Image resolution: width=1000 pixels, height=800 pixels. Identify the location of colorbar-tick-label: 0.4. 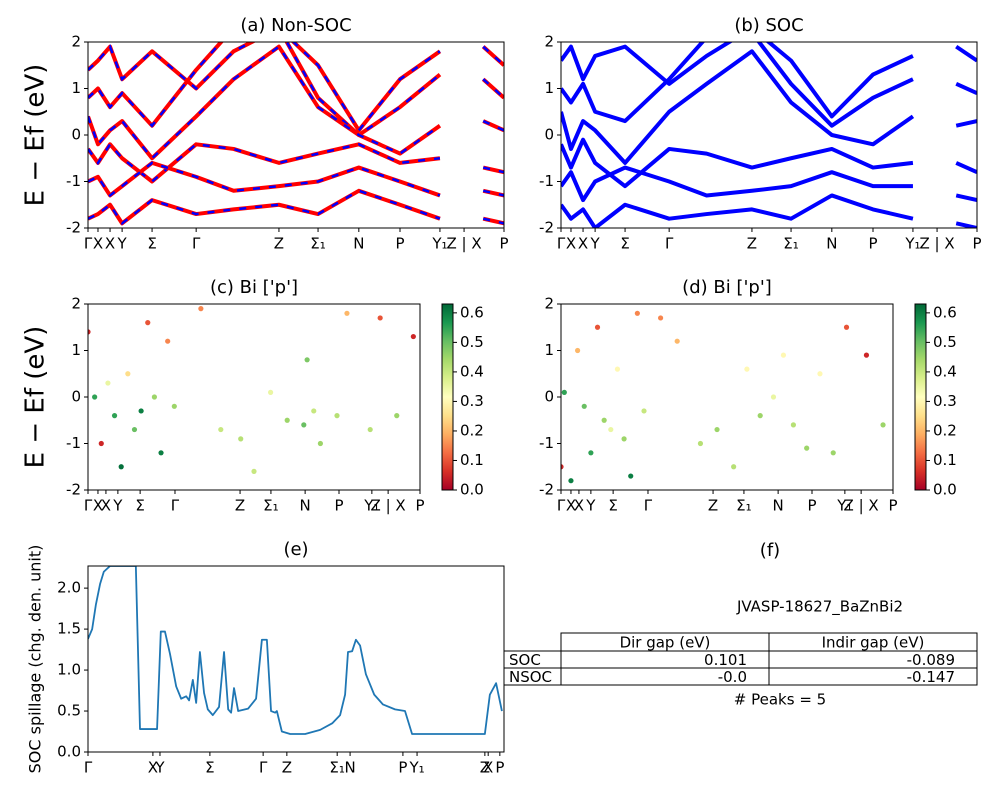
(945, 371).